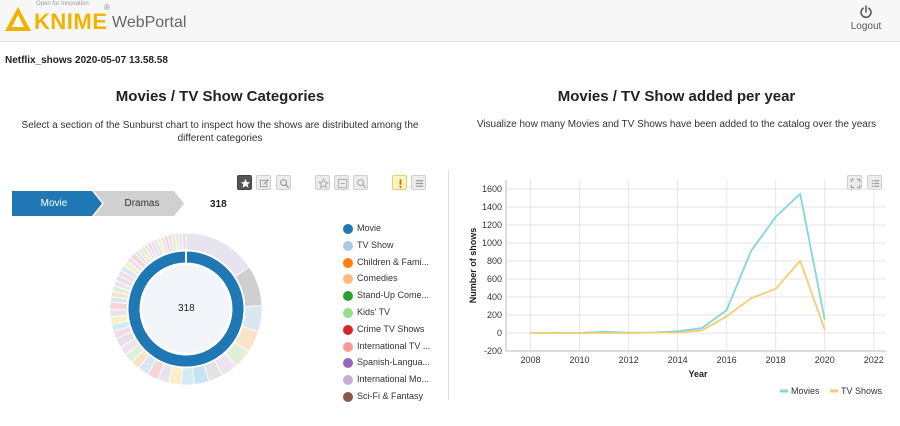 The width and height of the screenshot is (900, 426). I want to click on logo-tagline: Open for Innovation, so click(62, 4).